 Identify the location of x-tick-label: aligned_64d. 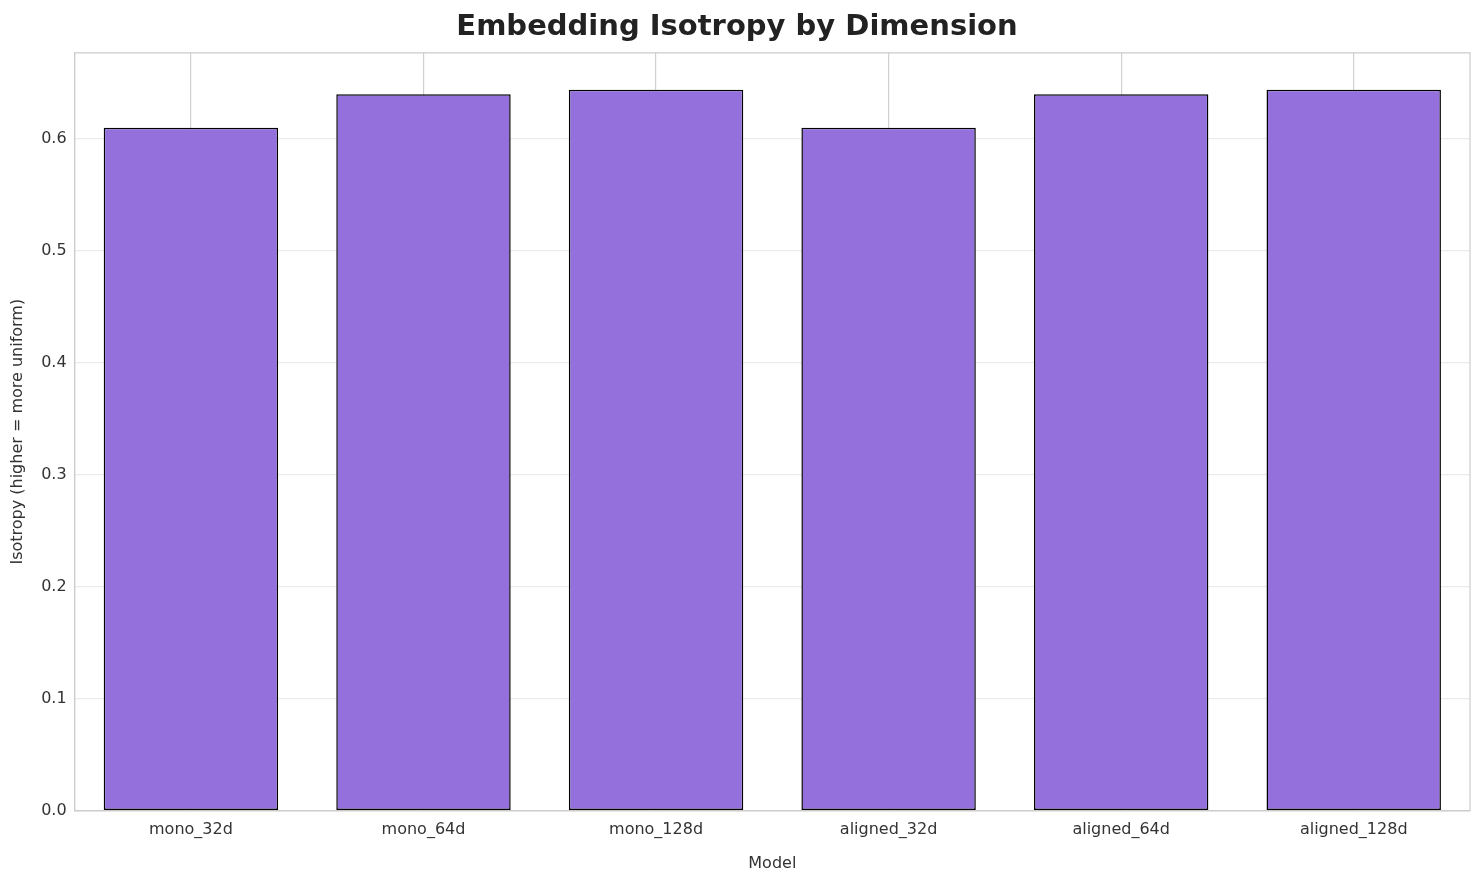
(1121, 829).